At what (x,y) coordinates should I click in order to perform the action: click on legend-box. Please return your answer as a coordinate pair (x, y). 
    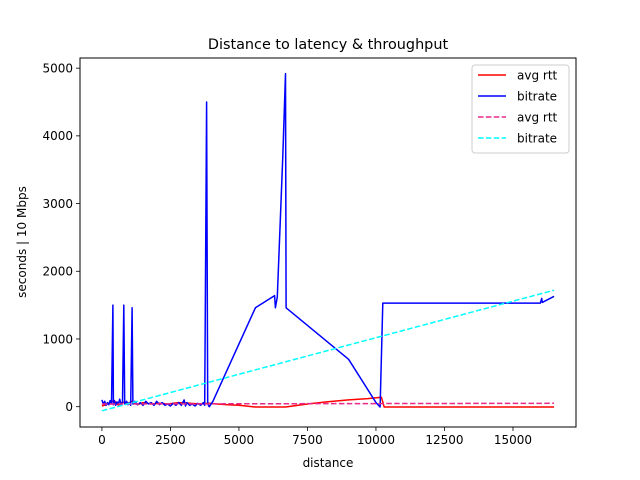
    Looking at the image, I should click on (520, 109).